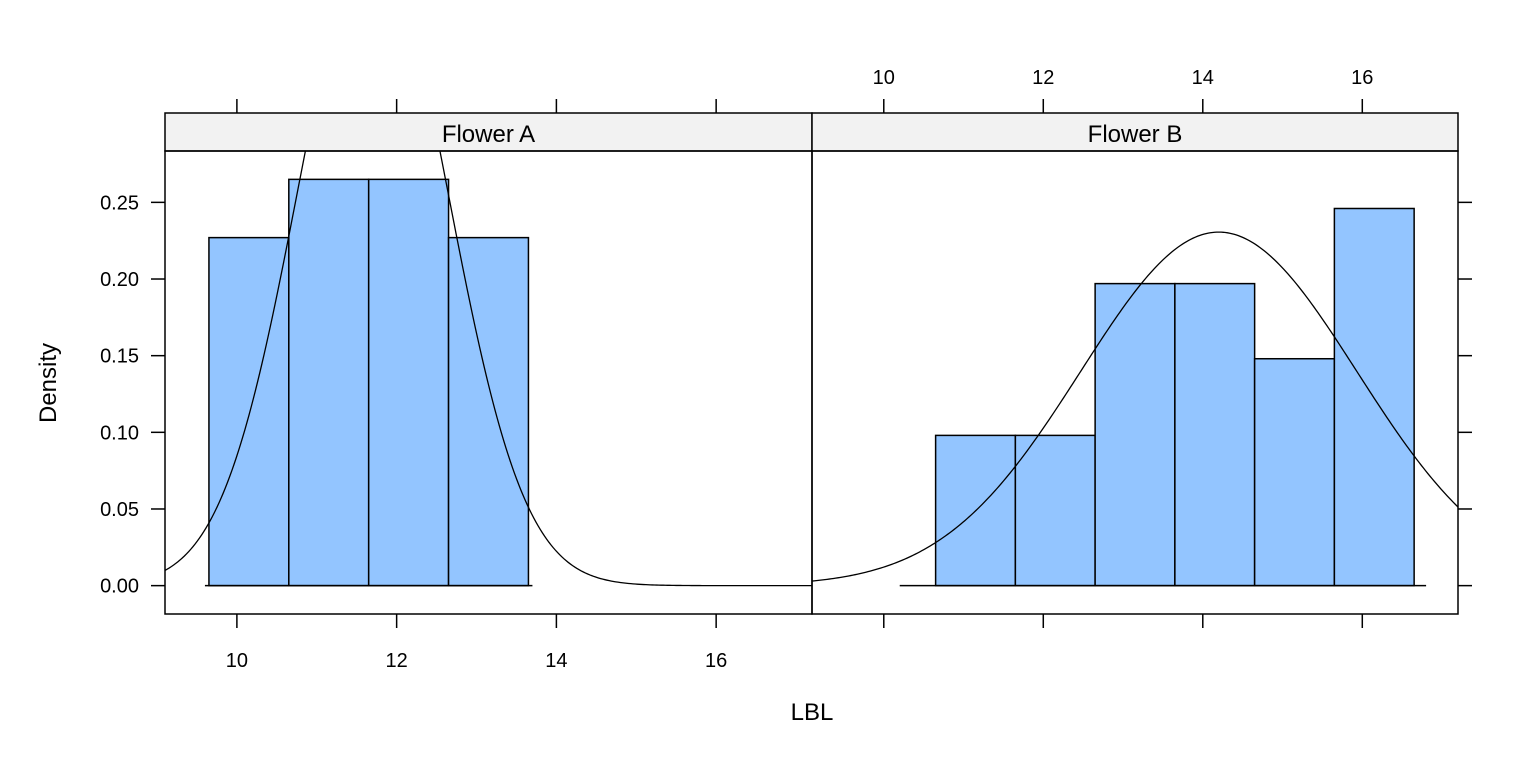 The width and height of the screenshot is (1536, 773). I want to click on x-tick-label-top: 12, so click(1043, 78).